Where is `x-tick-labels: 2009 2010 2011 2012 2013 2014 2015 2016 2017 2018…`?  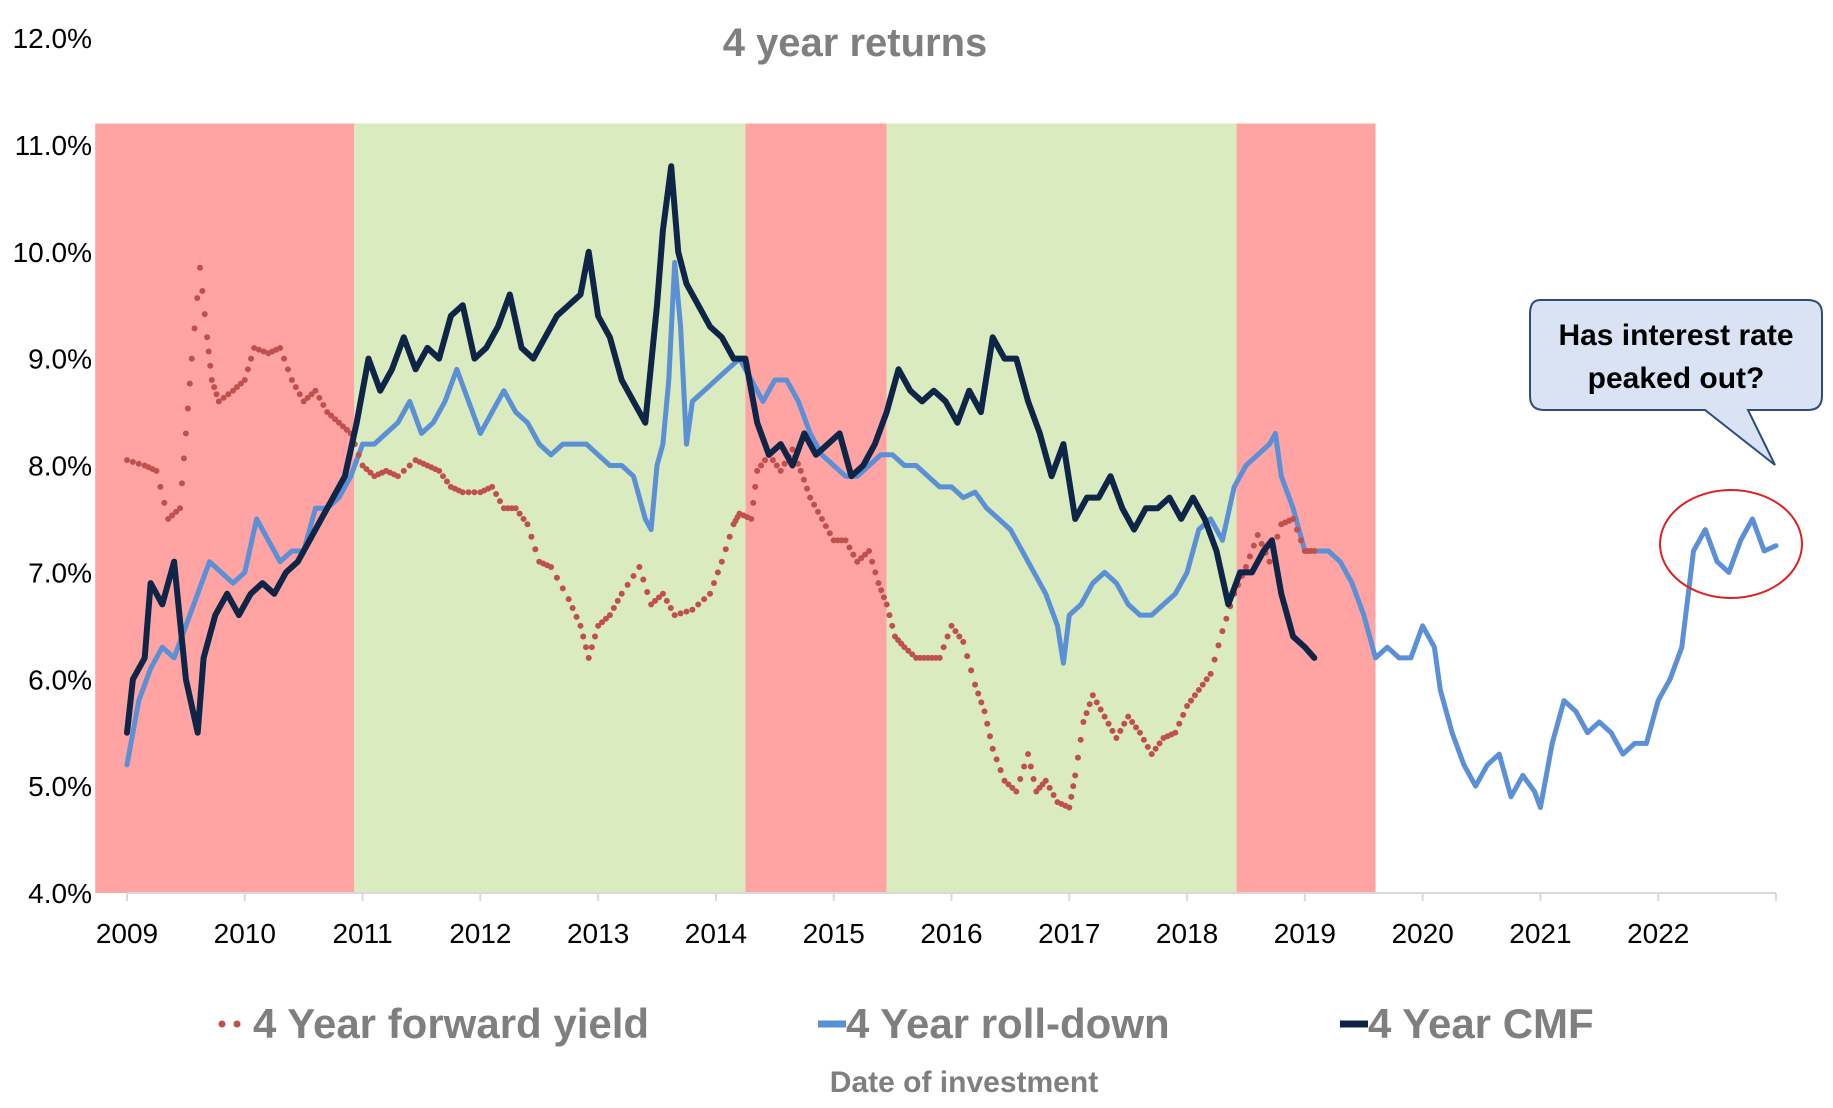 x-tick-labels: 2009 2010 2011 2012 2013 2014 2015 2016 2017 2018… is located at coordinates (893, 933).